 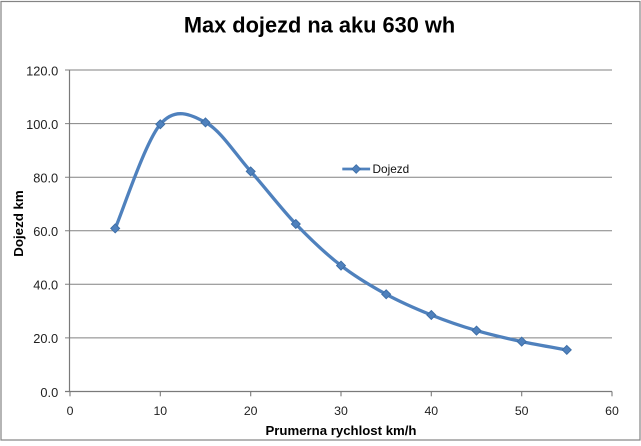 What do you see at coordinates (341, 411) in the screenshot?
I see `svg-text: 30` at bounding box center [341, 411].